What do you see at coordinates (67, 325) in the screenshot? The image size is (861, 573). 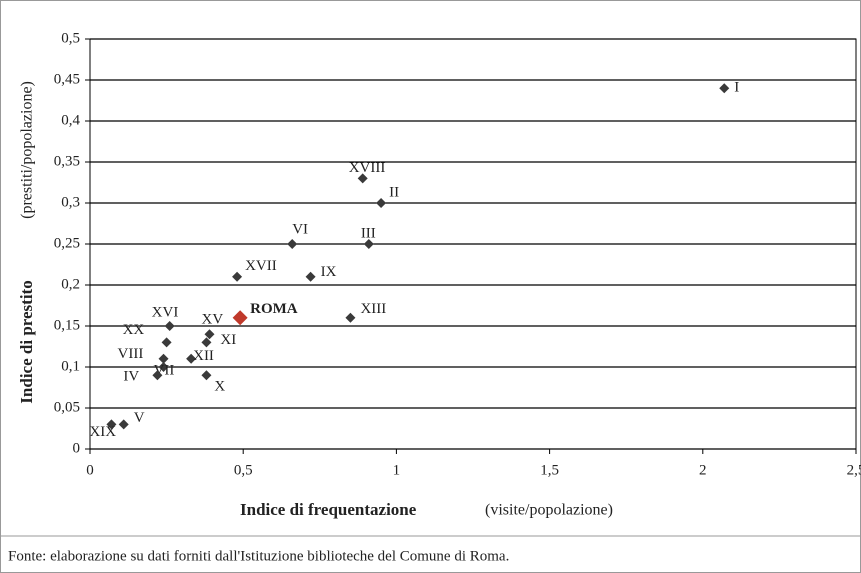 I see `y-tick-label: 0,15` at bounding box center [67, 325].